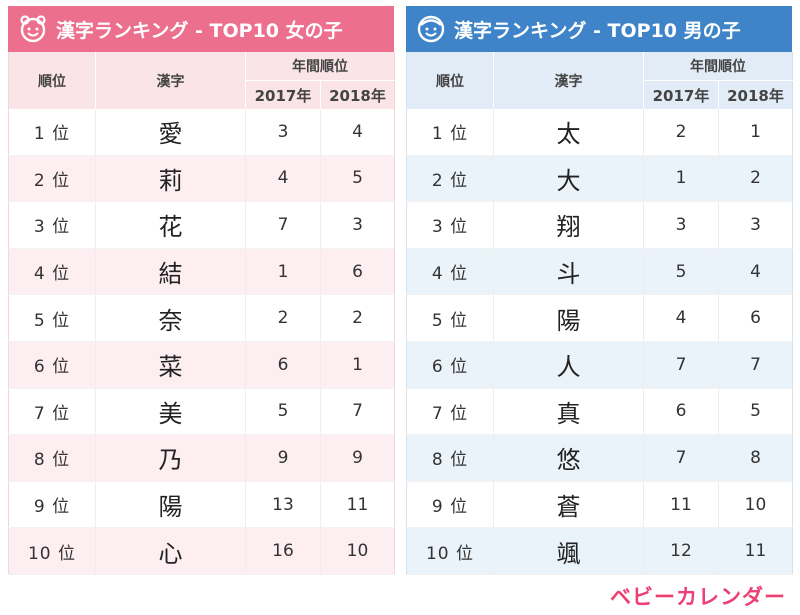 This screenshot has width=800, height=615. I want to click on rank-2018-cell: 8, so click(755, 458).